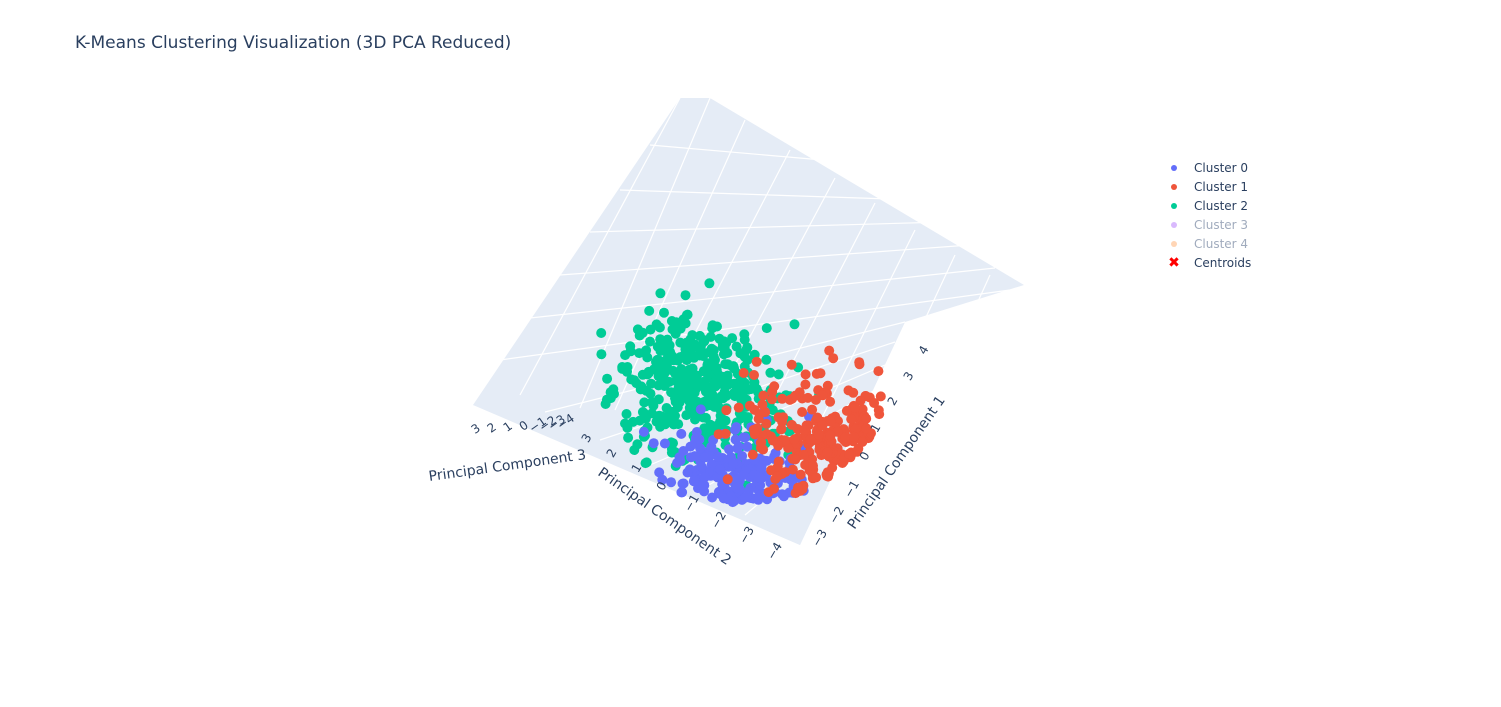 Image resolution: width=1501 pixels, height=707 pixels. Describe the element at coordinates (851, 489) in the screenshot. I see `pc1-tick-label: −1` at that location.